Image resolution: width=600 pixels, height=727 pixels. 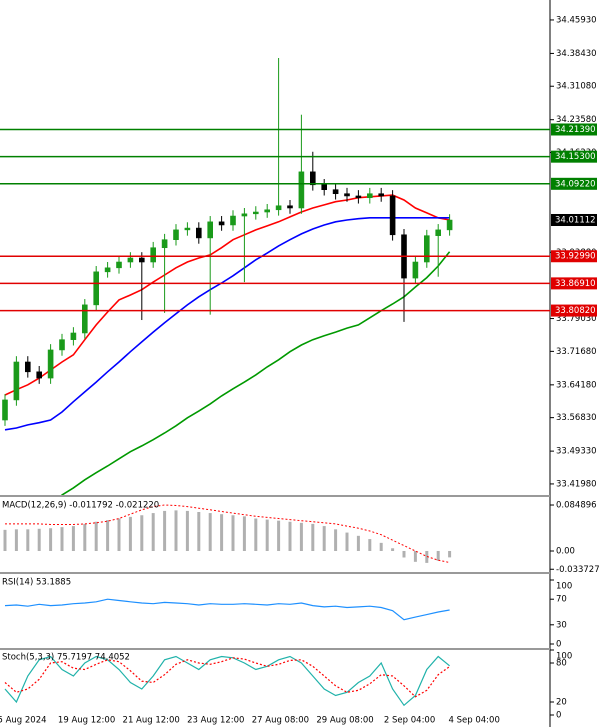 What do you see at coordinates (561, 703) in the screenshot?
I see `y-tick-label: 20` at bounding box center [561, 703].